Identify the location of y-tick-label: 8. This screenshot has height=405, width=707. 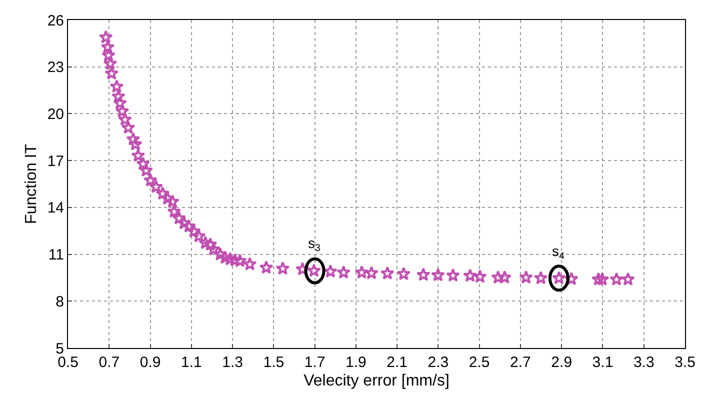
(60, 301).